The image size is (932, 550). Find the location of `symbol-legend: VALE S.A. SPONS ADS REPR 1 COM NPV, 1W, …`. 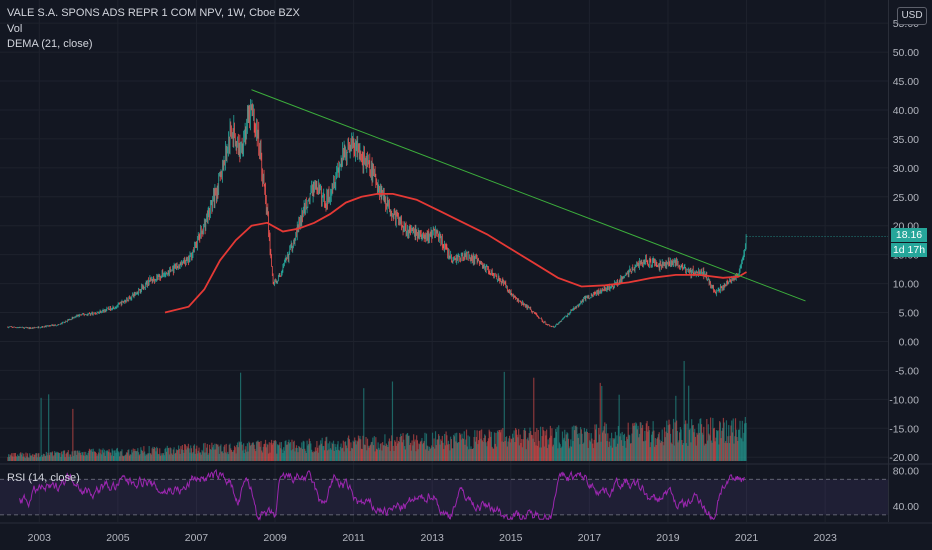

symbol-legend: VALE S.A. SPONS ADS REPR 1 COM NPV, 1W, … is located at coordinates (153, 13).